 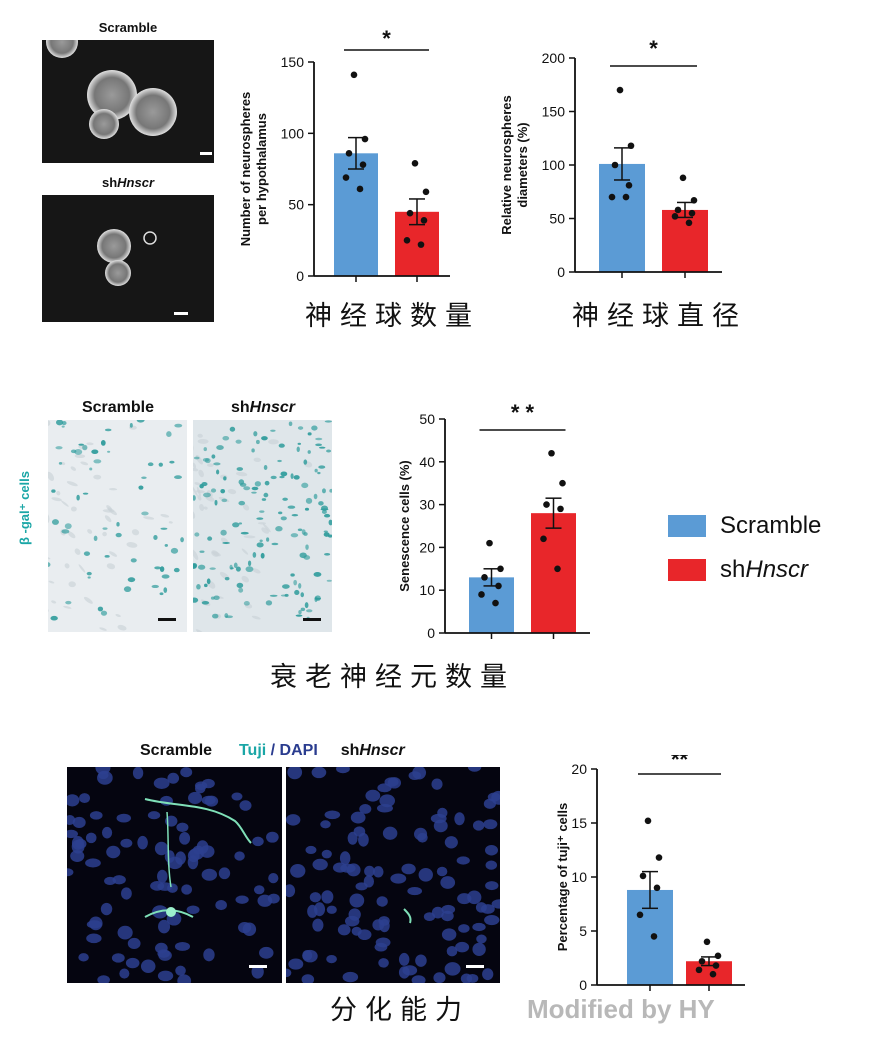 What do you see at coordinates (393, 875) in the screenshot?
I see `tuji-image-shhnscr` at bounding box center [393, 875].